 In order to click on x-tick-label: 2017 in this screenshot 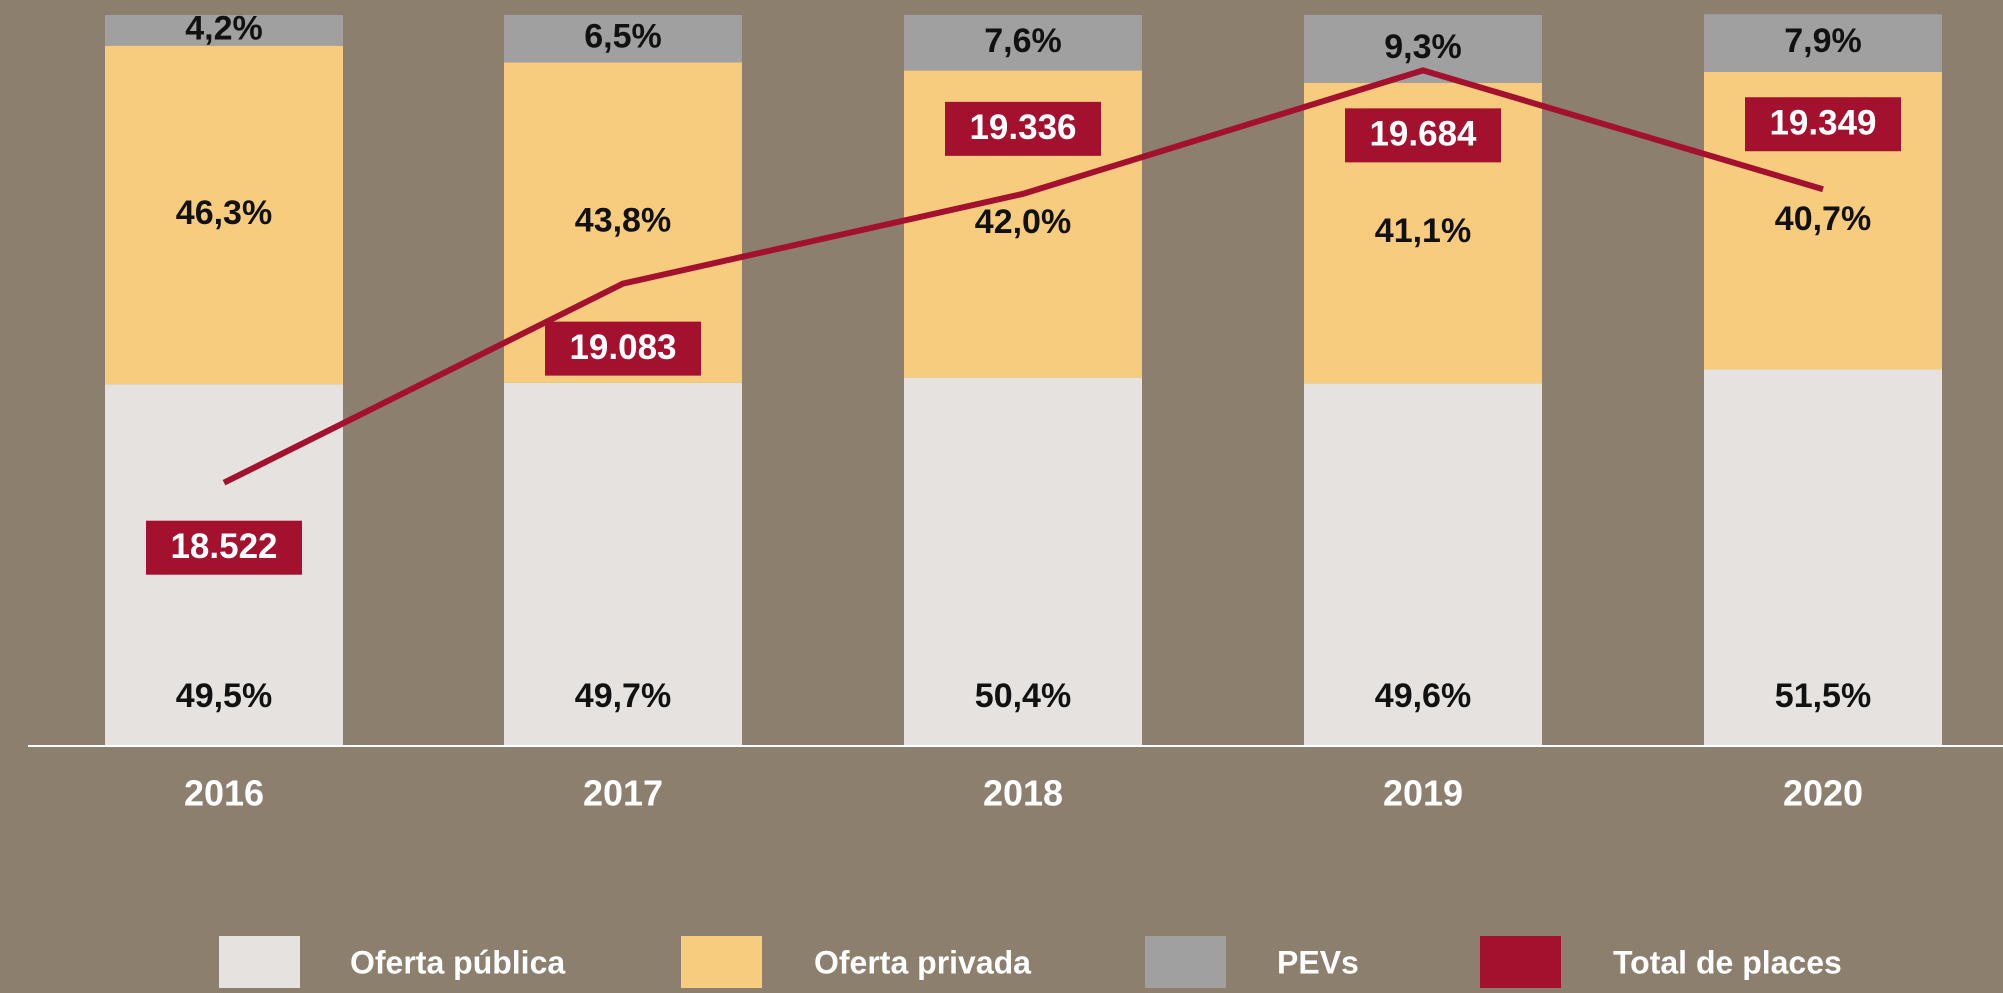, I will do `click(623, 793)`.